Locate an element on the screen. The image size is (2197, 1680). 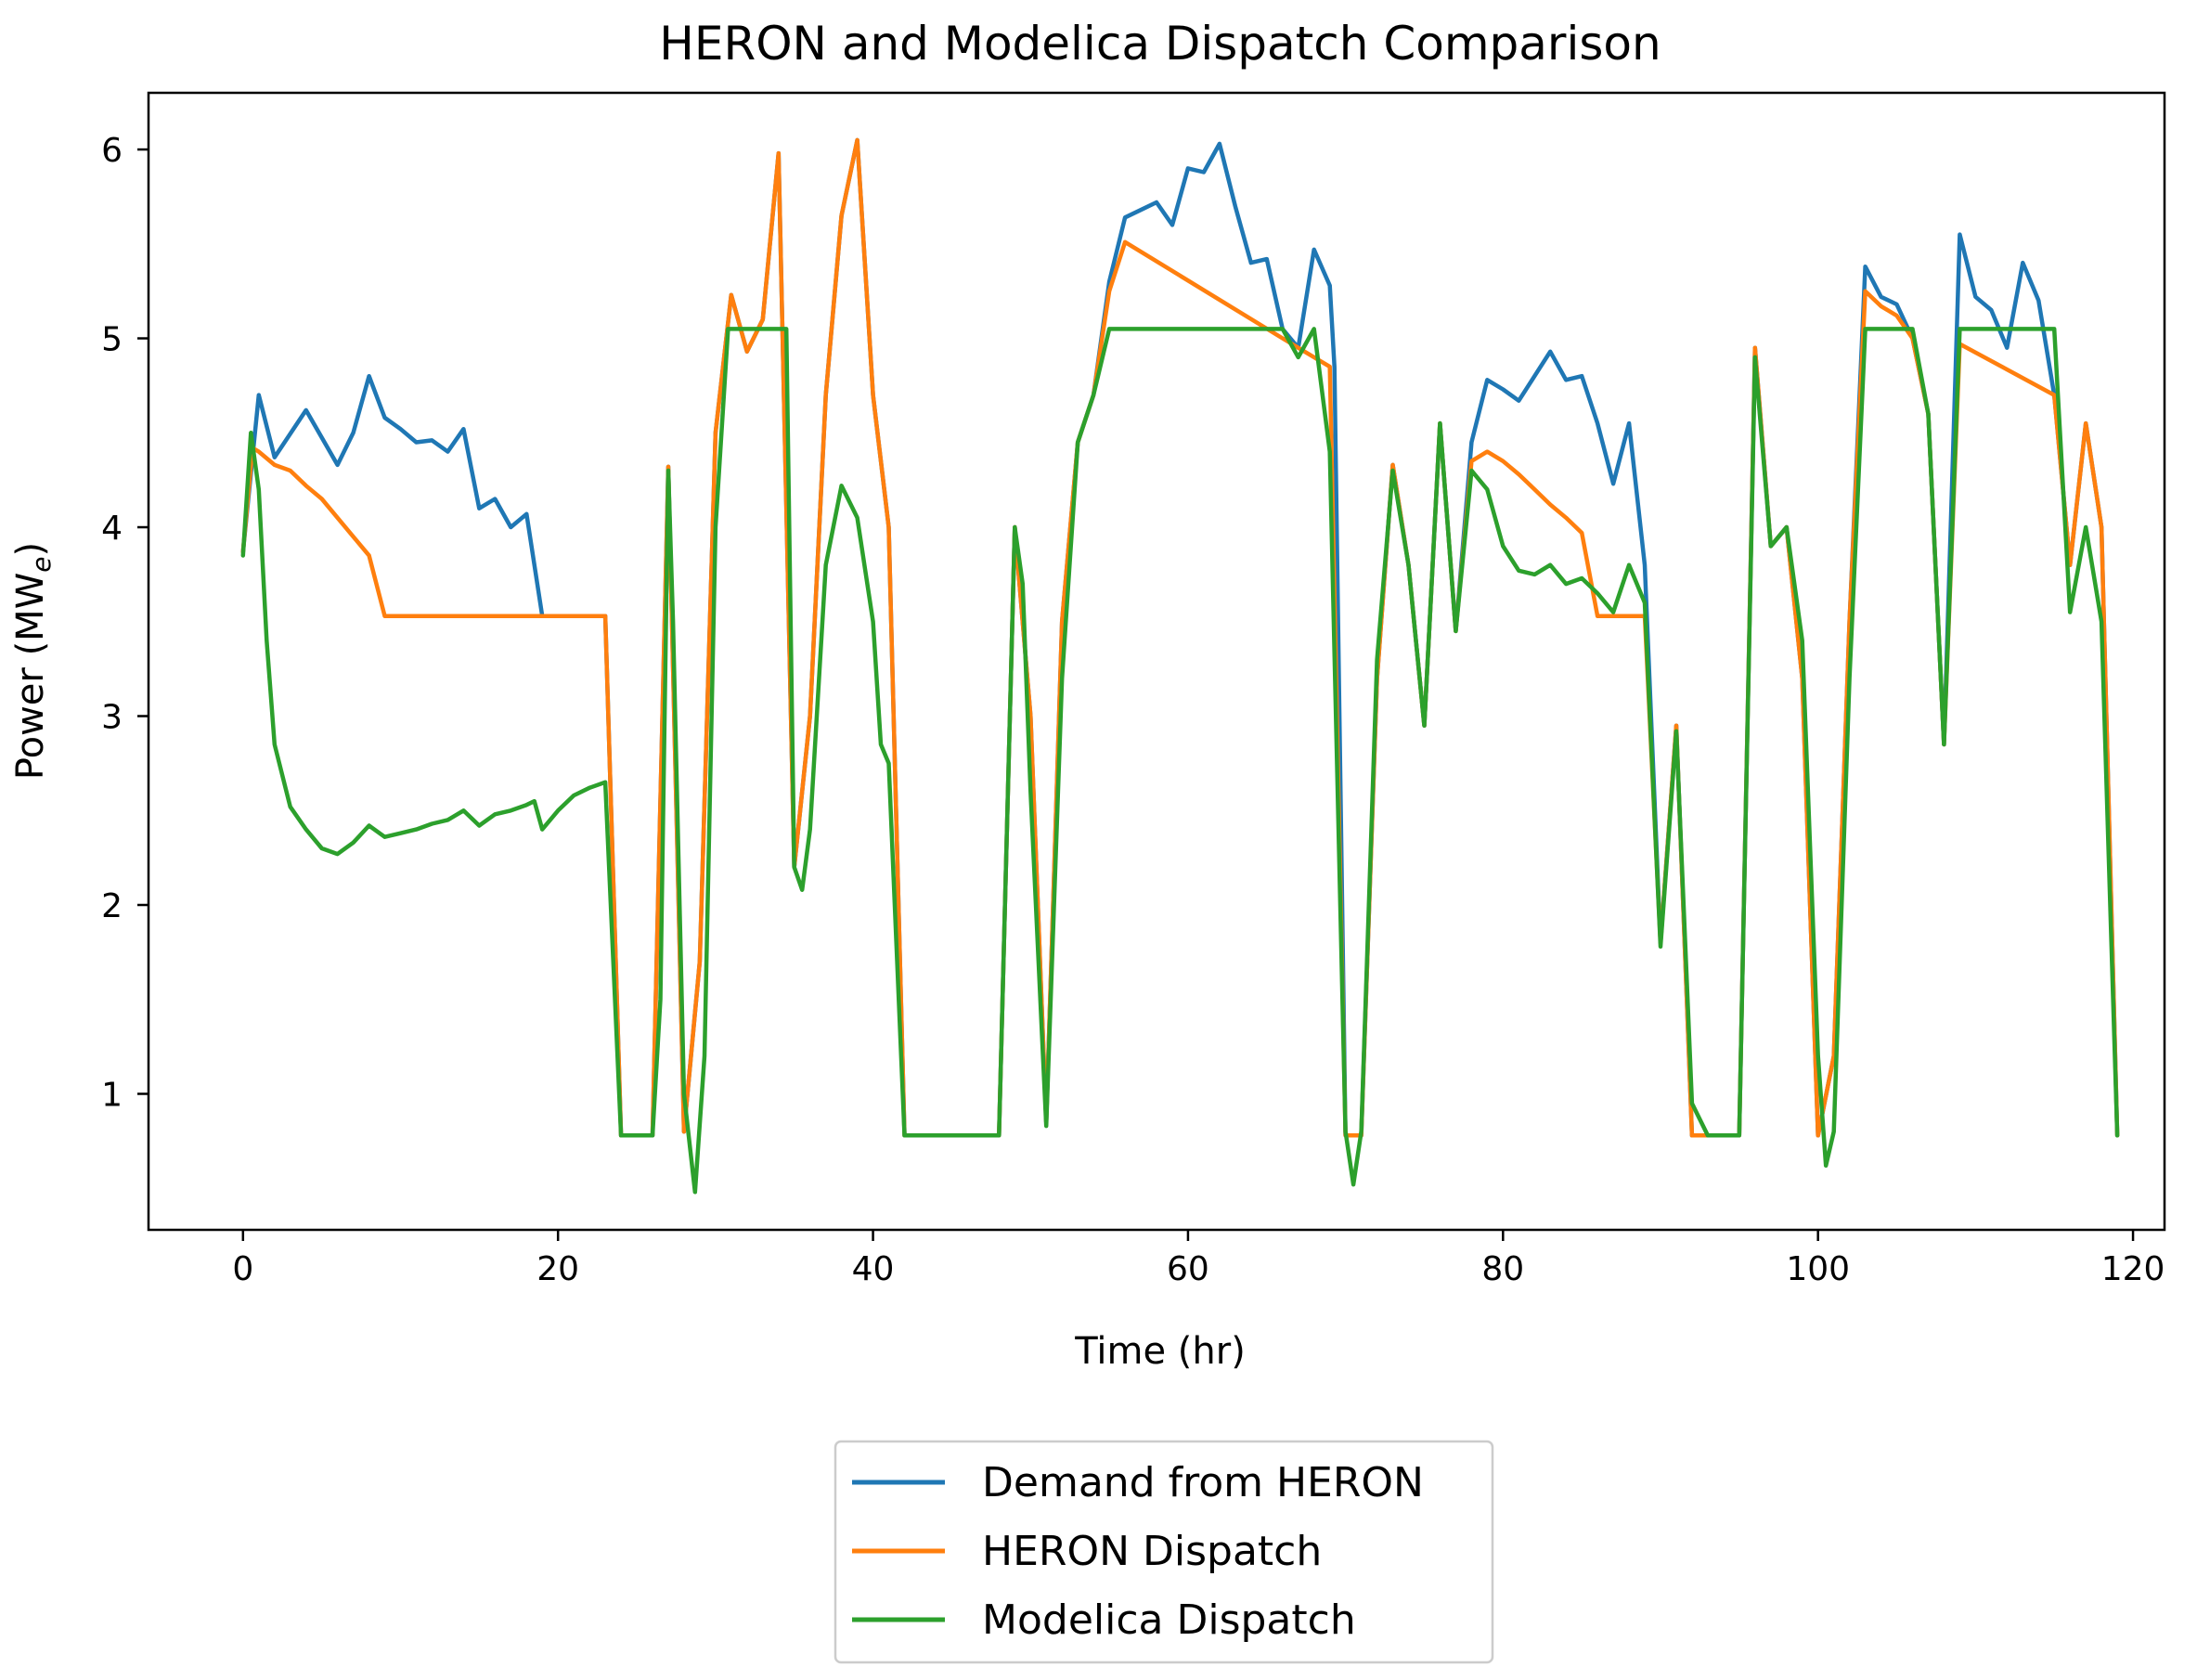
y-tick-label: 2 is located at coordinates (112, 906).